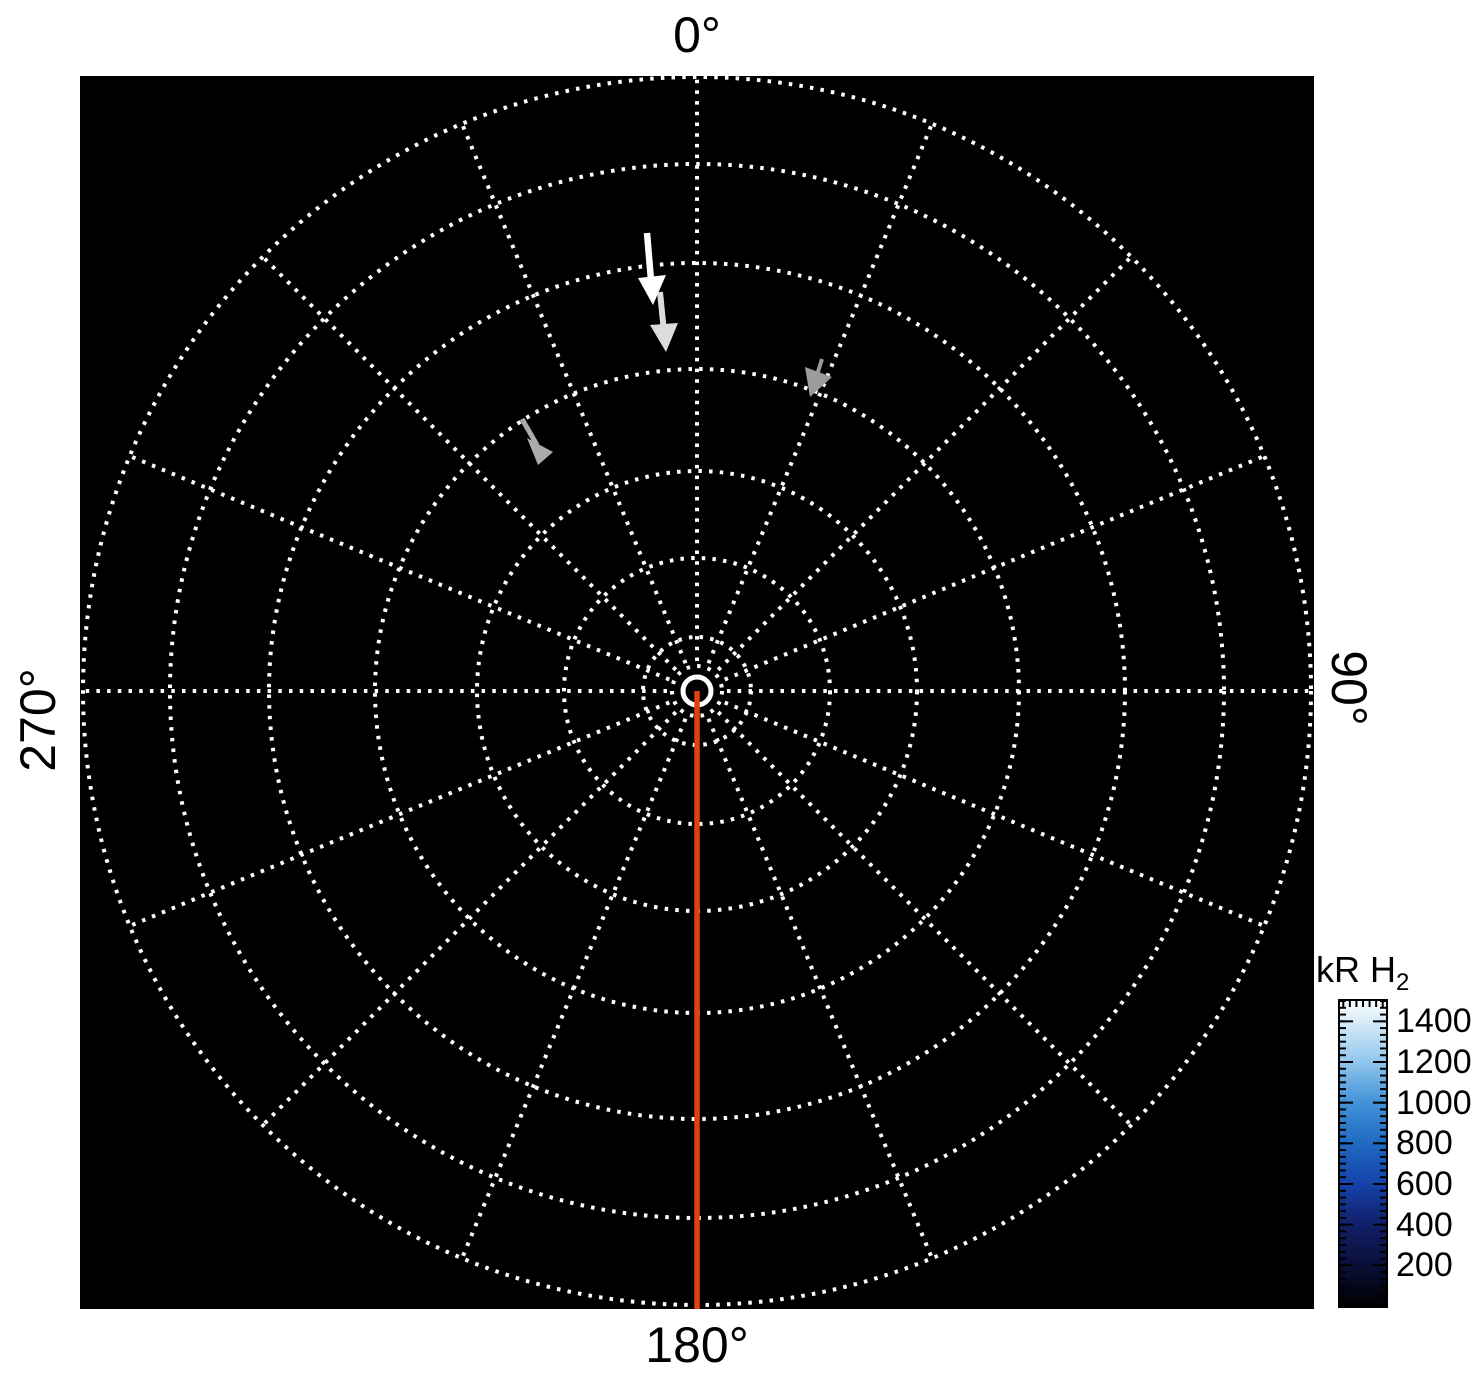 The width and height of the screenshot is (1481, 1384). Describe the element at coordinates (1434, 1021) in the screenshot. I see `colorbar-tick-label: 1400` at that location.